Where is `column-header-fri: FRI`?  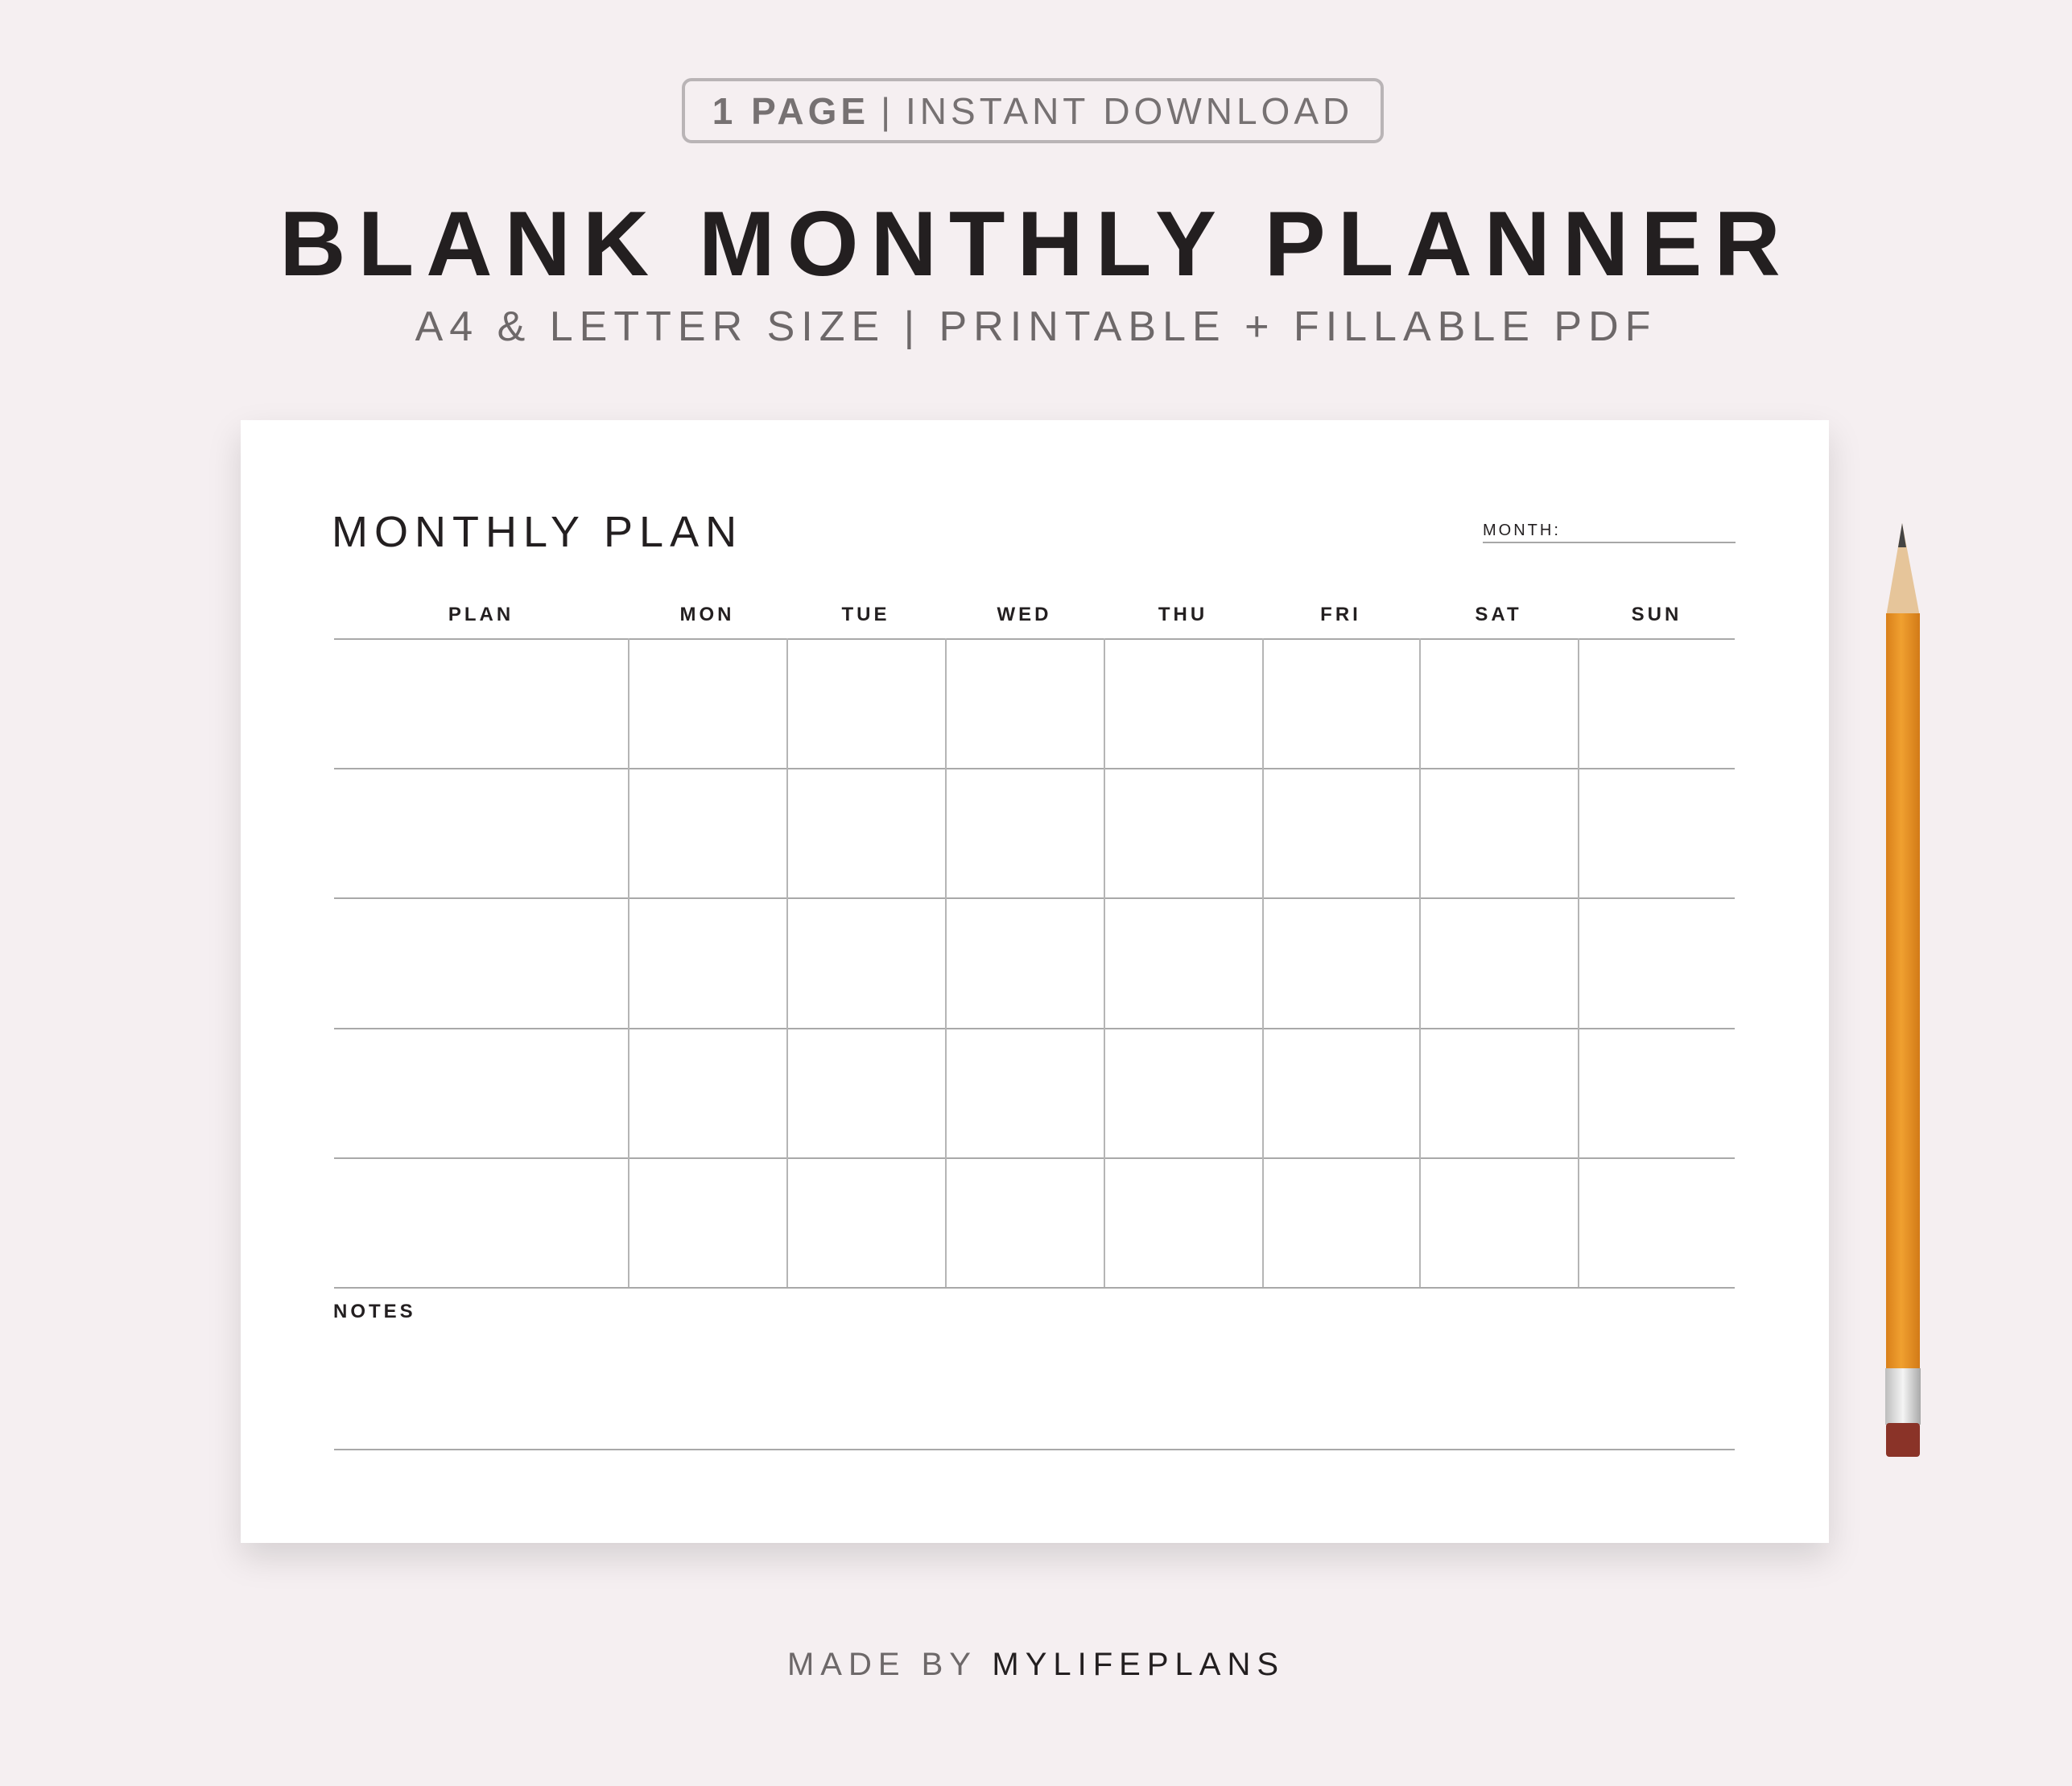 column-header-fri: FRI is located at coordinates (1341, 614).